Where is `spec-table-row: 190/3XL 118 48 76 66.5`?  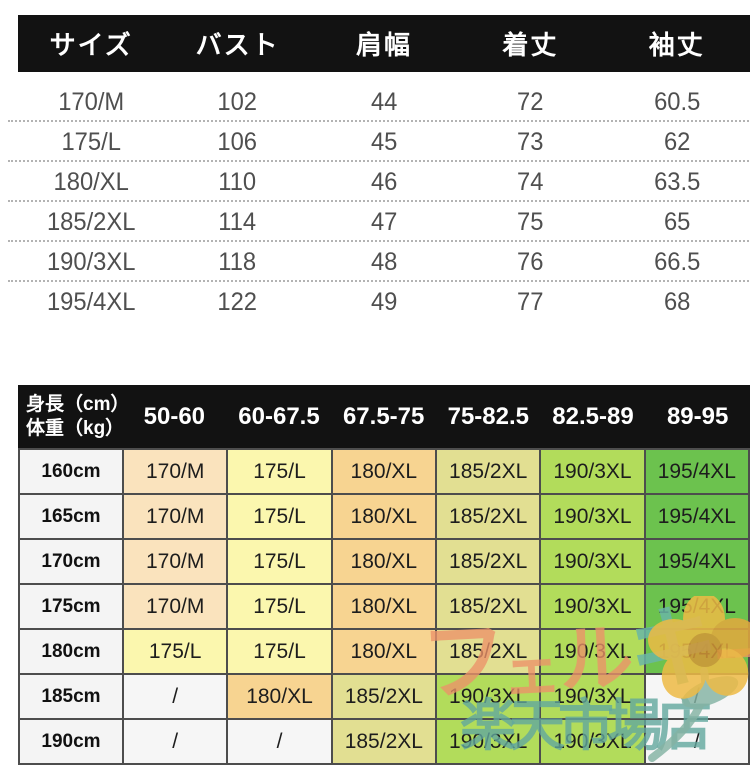
spec-table-row: 190/3XL 118 48 76 66.5 is located at coordinates (379, 262).